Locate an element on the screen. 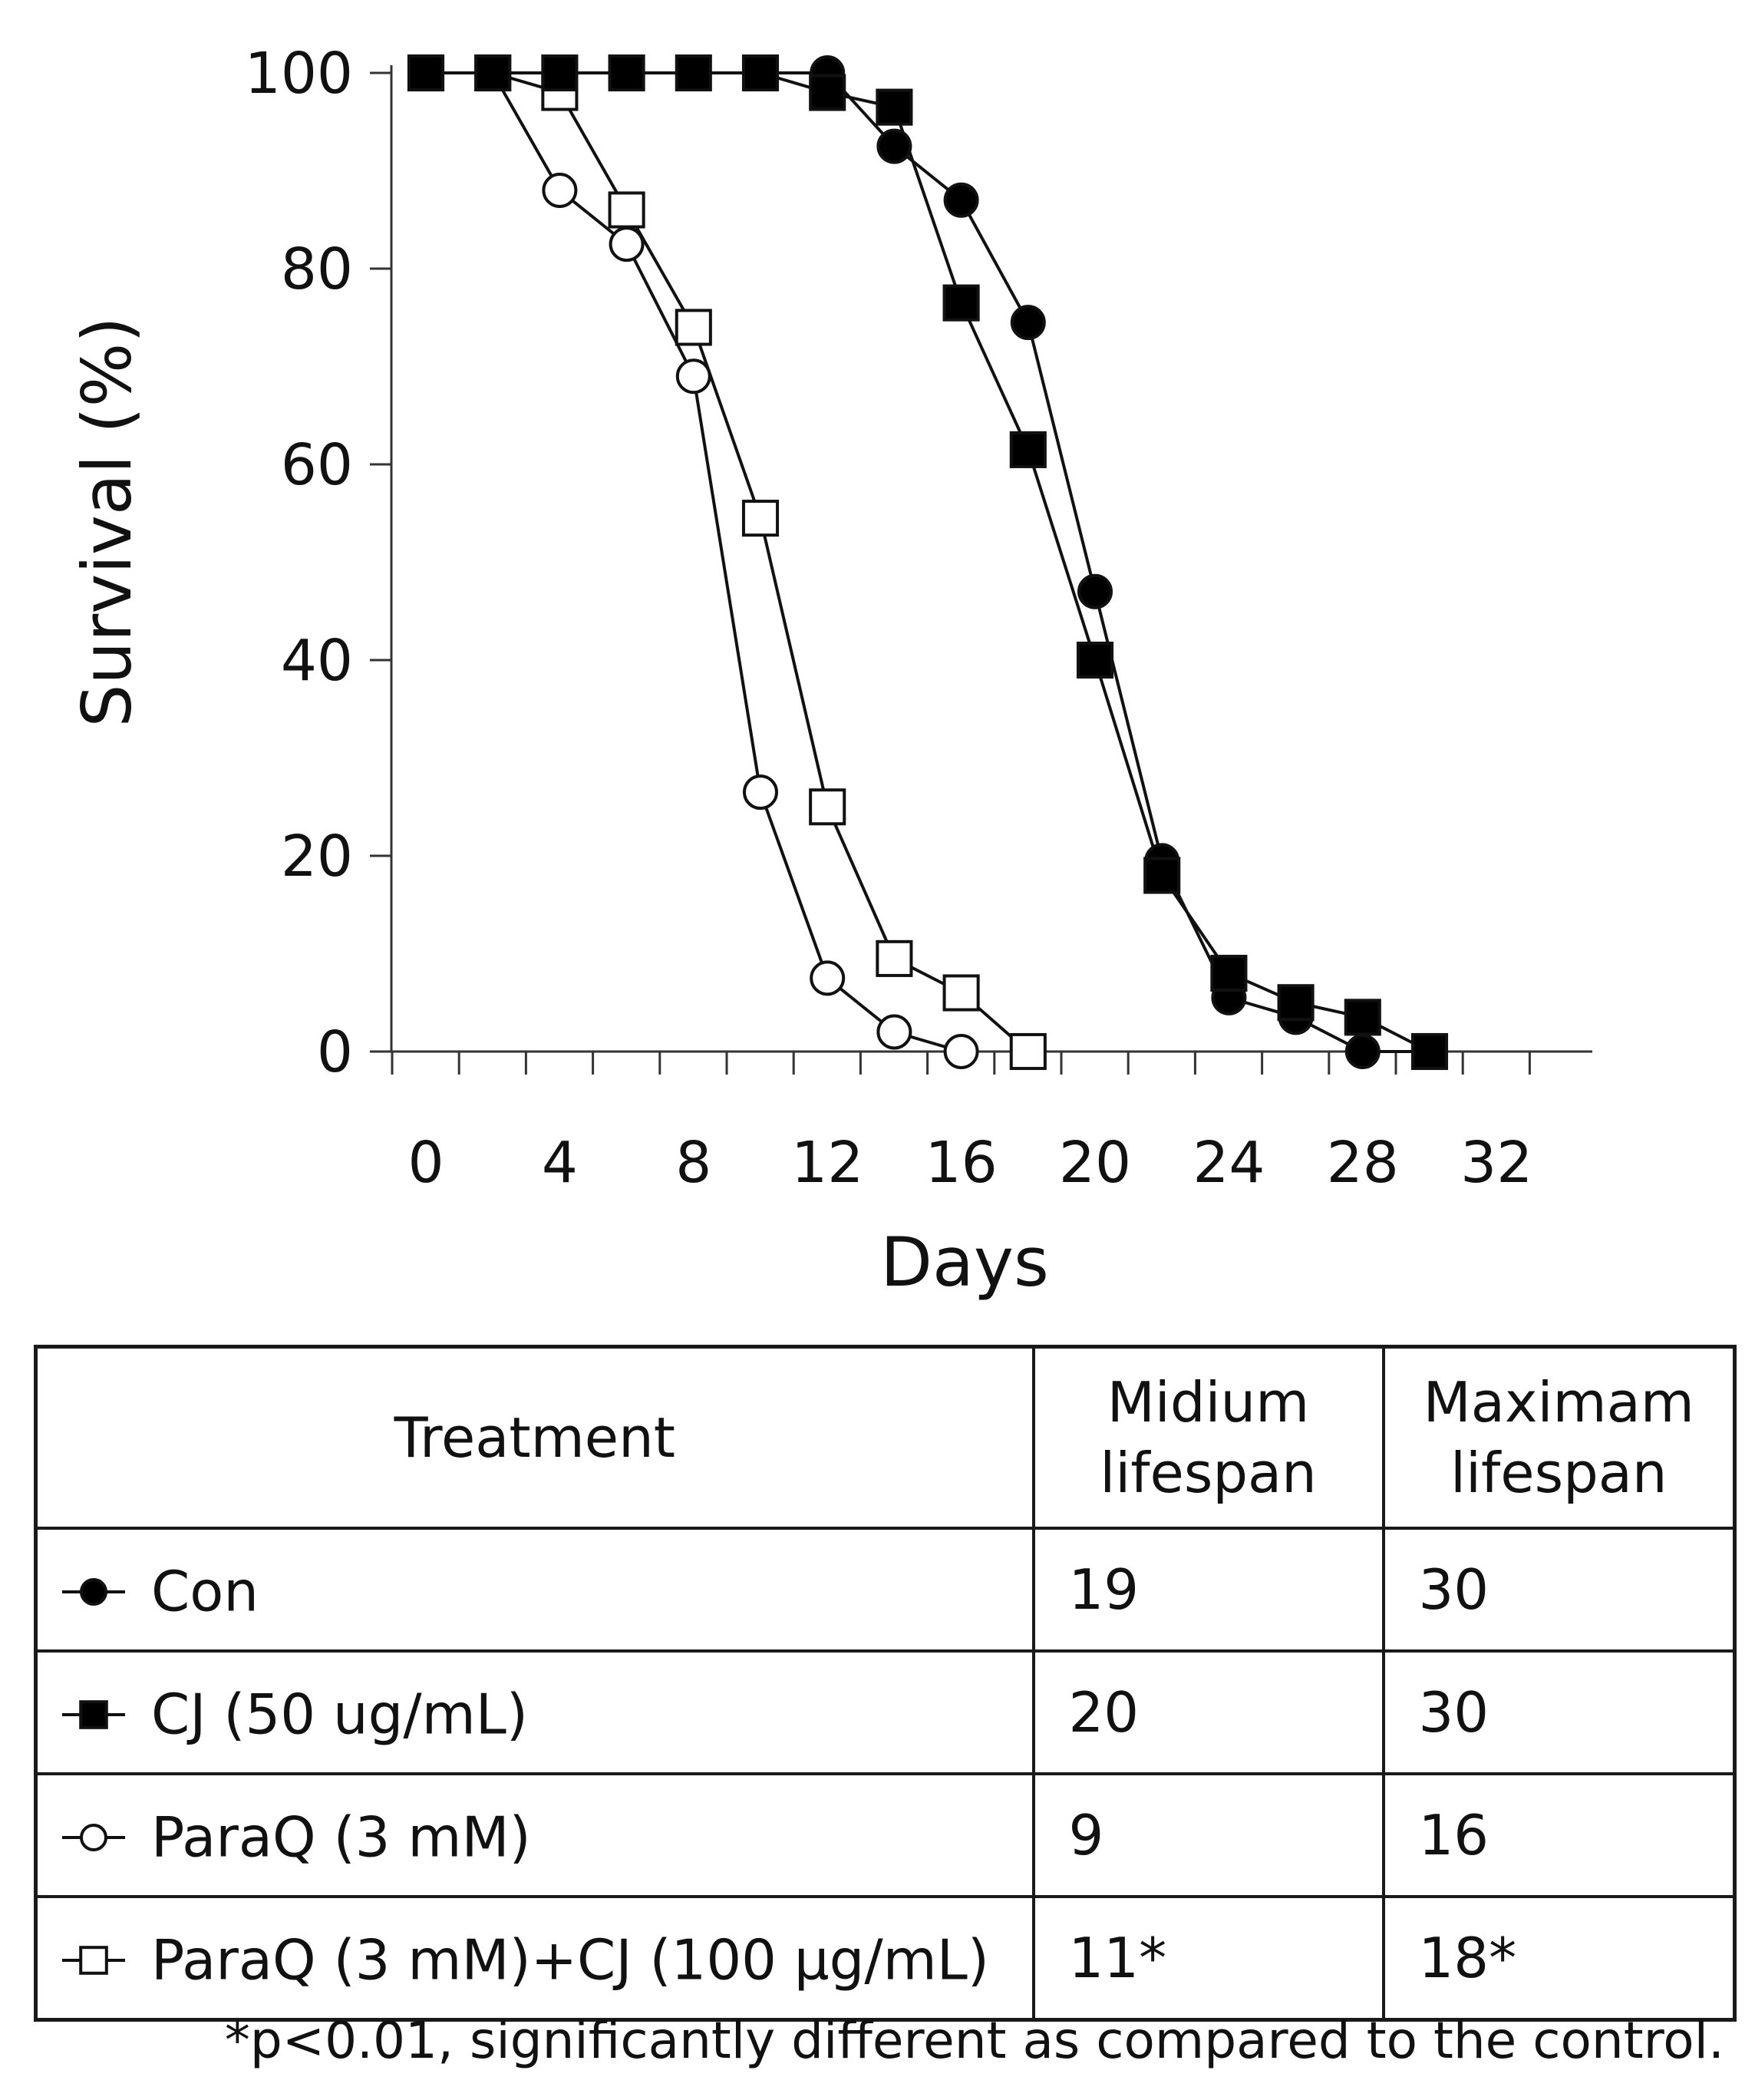  x-tick-label: 28 is located at coordinates (1363, 1163).